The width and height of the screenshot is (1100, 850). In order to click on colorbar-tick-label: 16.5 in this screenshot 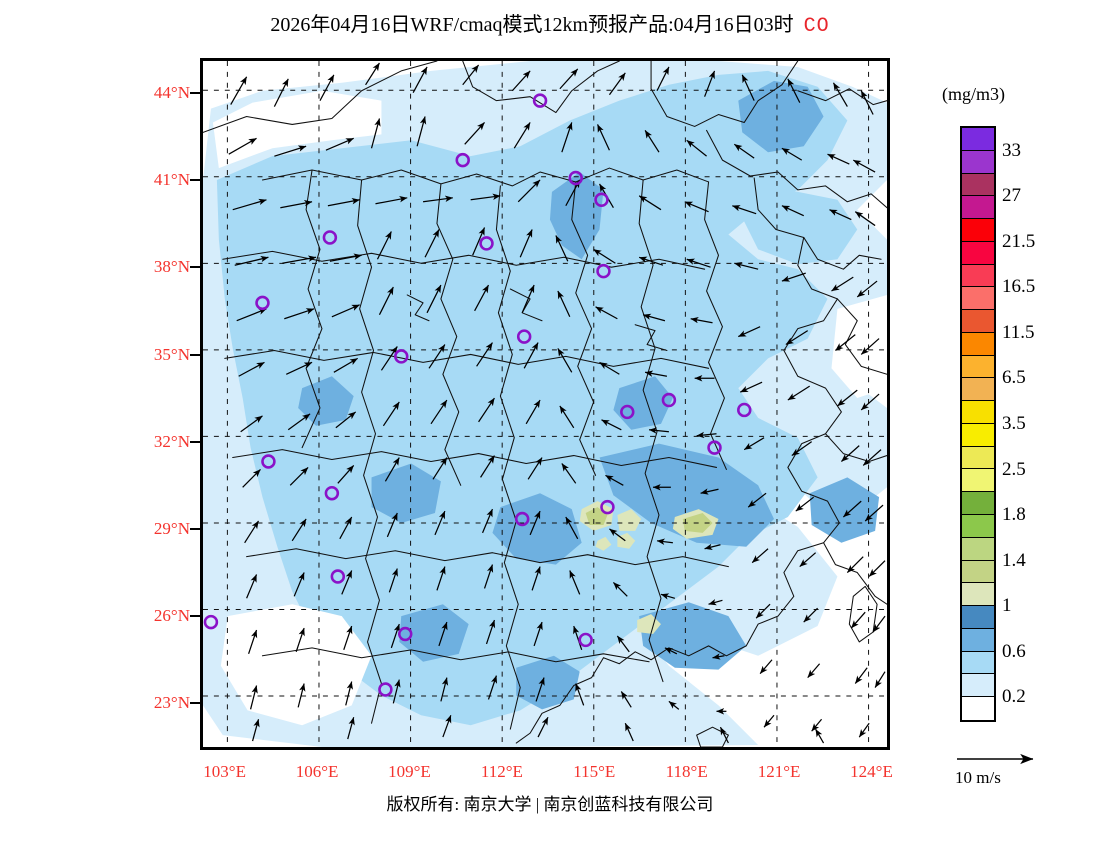, I will do `click(1019, 287)`.